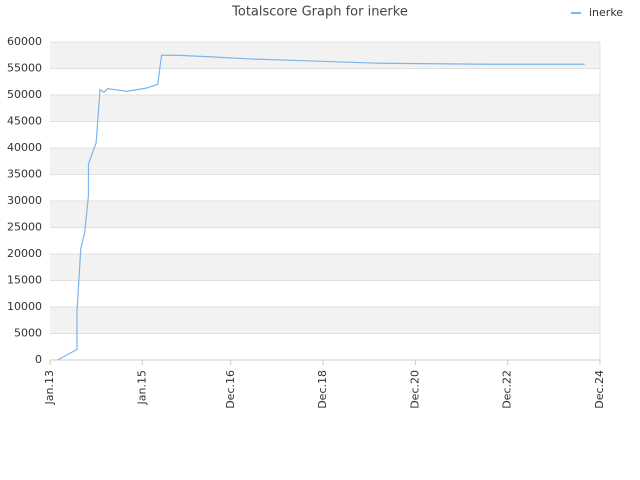  I want to click on x-tick-label: Dec.24, so click(599, 389).